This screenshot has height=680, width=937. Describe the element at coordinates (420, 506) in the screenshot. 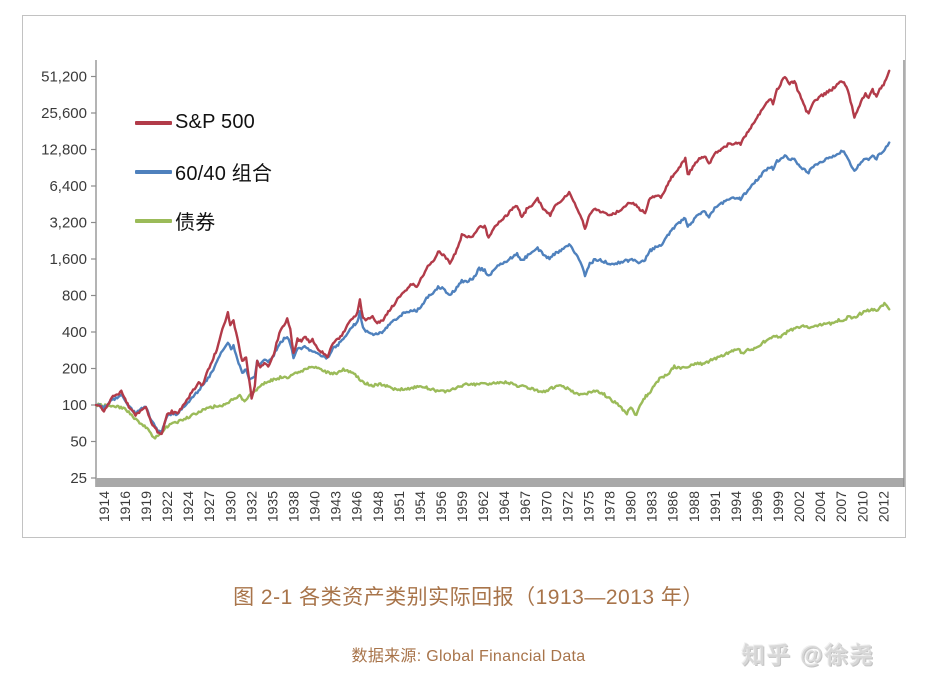

I see `svg-text: 1954` at that location.